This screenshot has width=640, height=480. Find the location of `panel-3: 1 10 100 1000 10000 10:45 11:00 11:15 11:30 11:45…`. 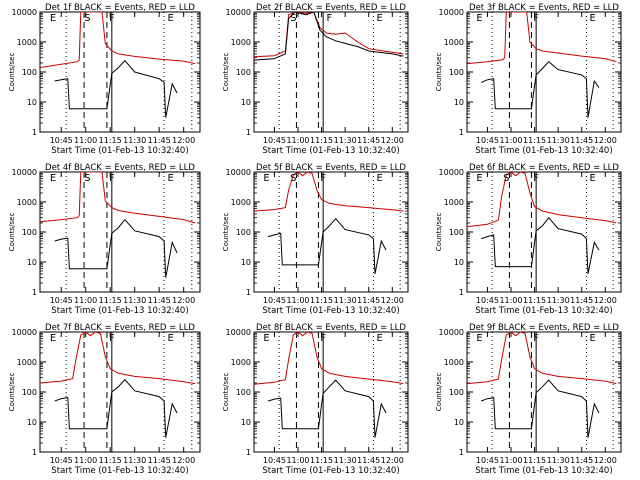

panel-3: 1 10 100 1000 10000 10:45 11:00 11:15 11:30 11:45… is located at coordinates (528, 79).